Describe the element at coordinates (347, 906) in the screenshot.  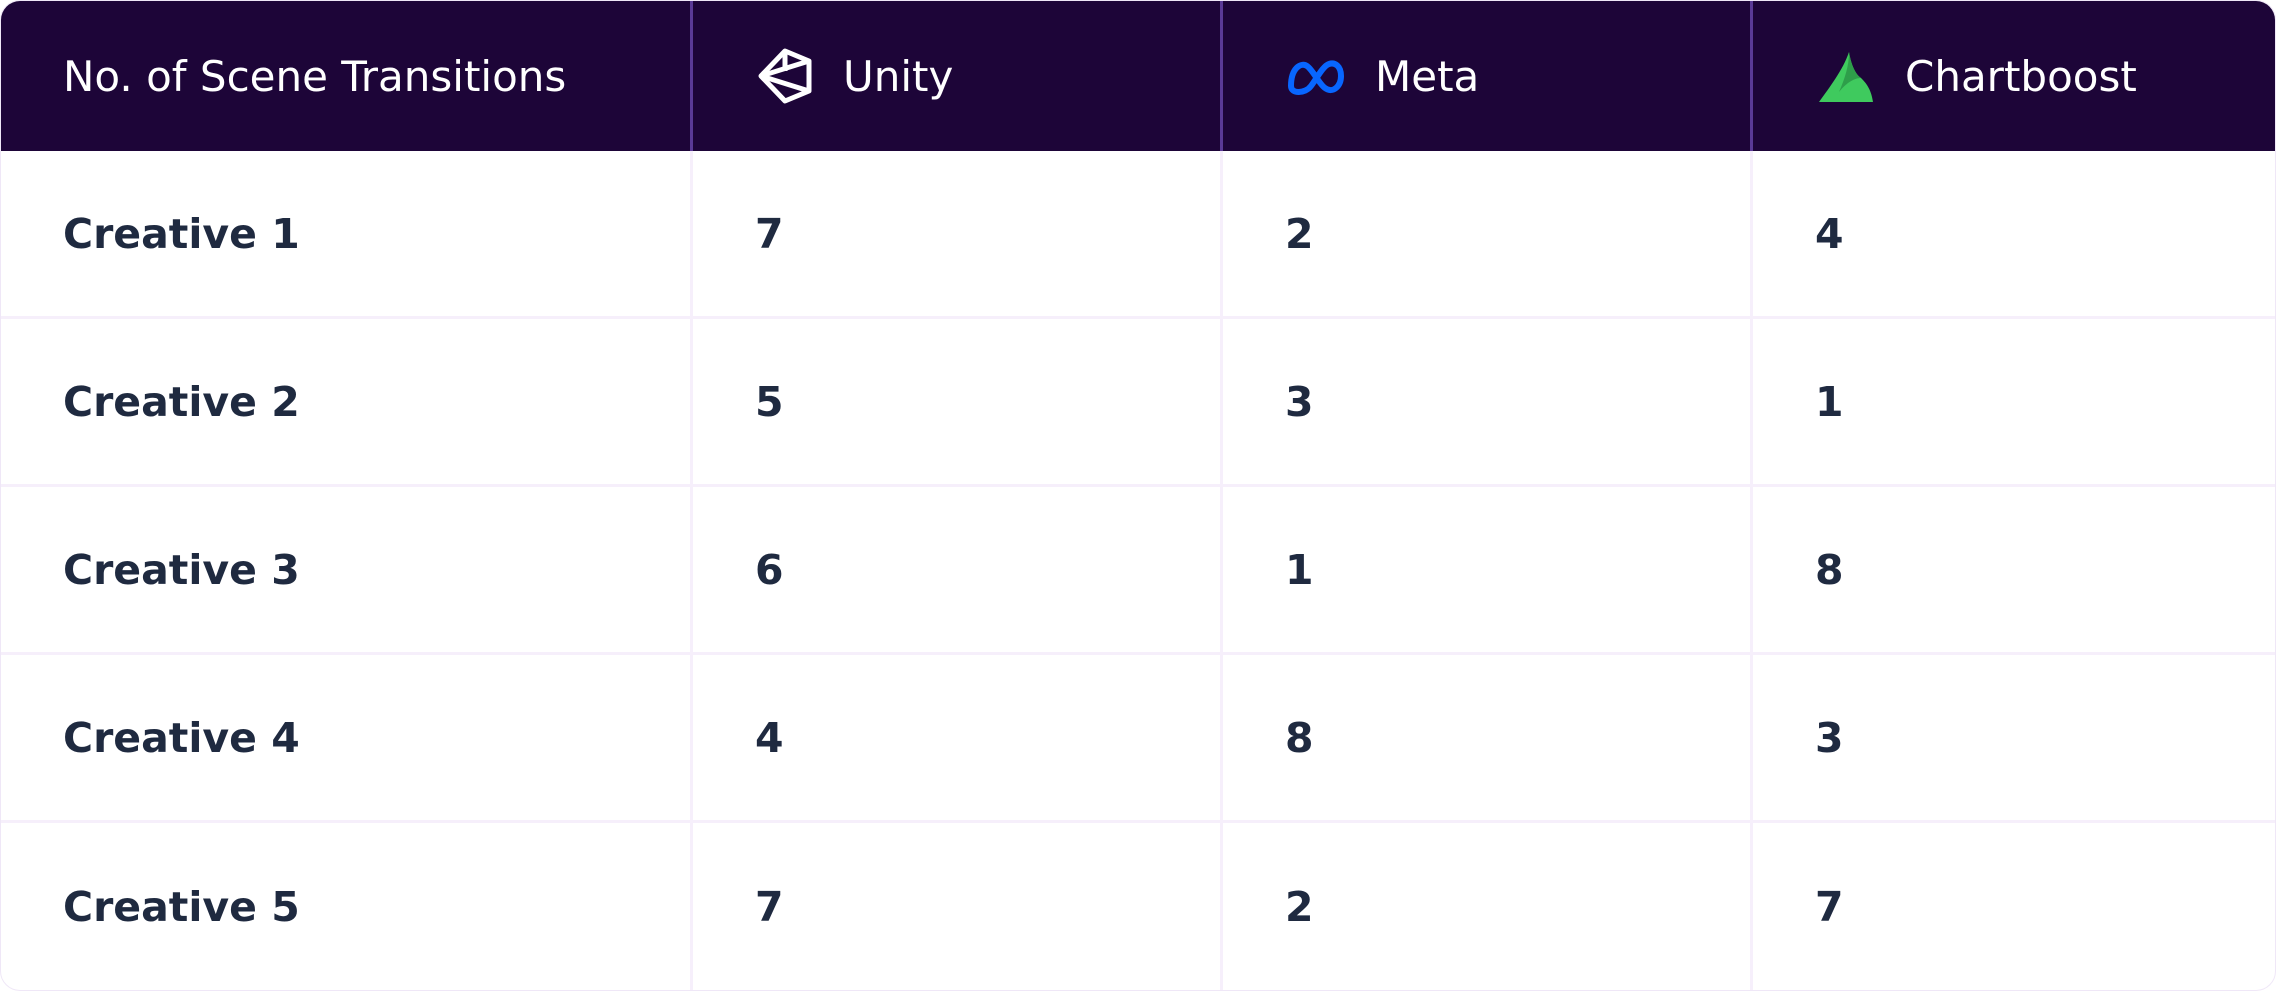
I see `row-label-creative-5: Creative 5` at that location.